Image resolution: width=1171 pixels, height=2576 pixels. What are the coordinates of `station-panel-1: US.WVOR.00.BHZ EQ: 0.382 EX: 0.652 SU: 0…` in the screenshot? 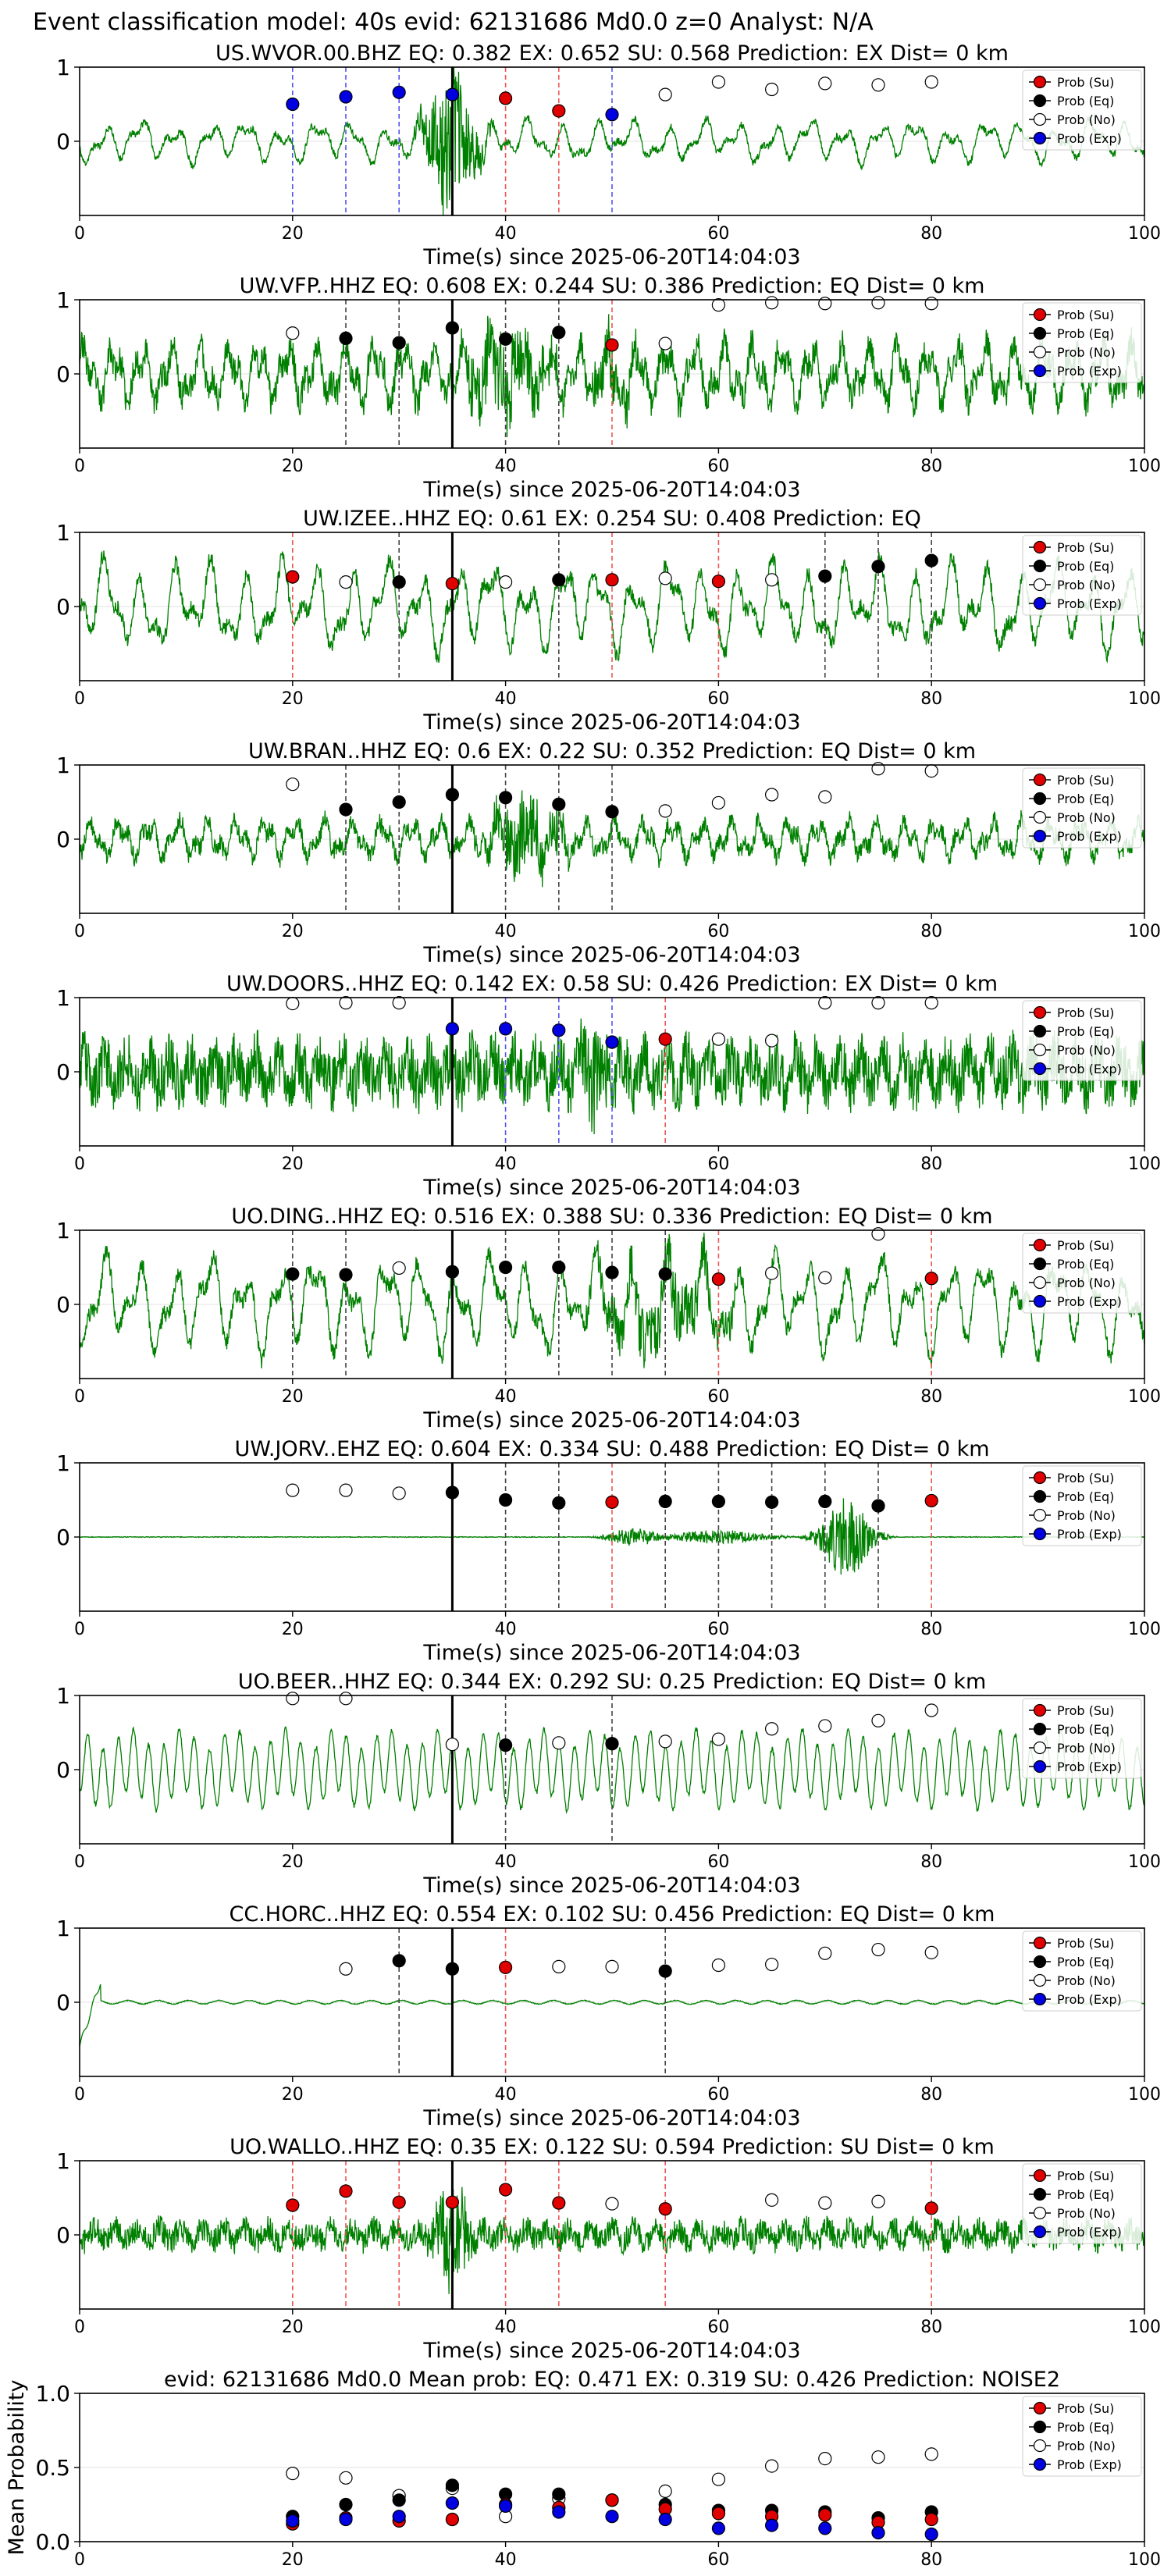 It's located at (608, 155).